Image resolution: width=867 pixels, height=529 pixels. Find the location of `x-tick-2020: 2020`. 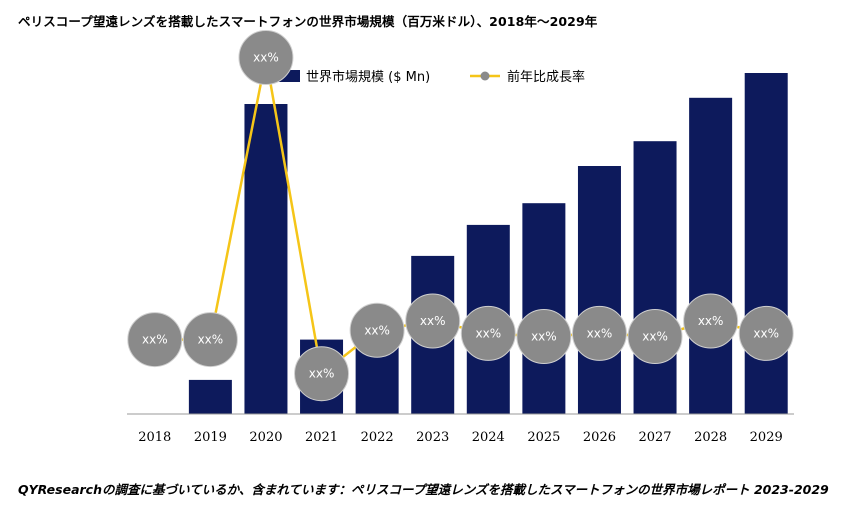

x-tick-2020: 2020 is located at coordinates (265, 437).